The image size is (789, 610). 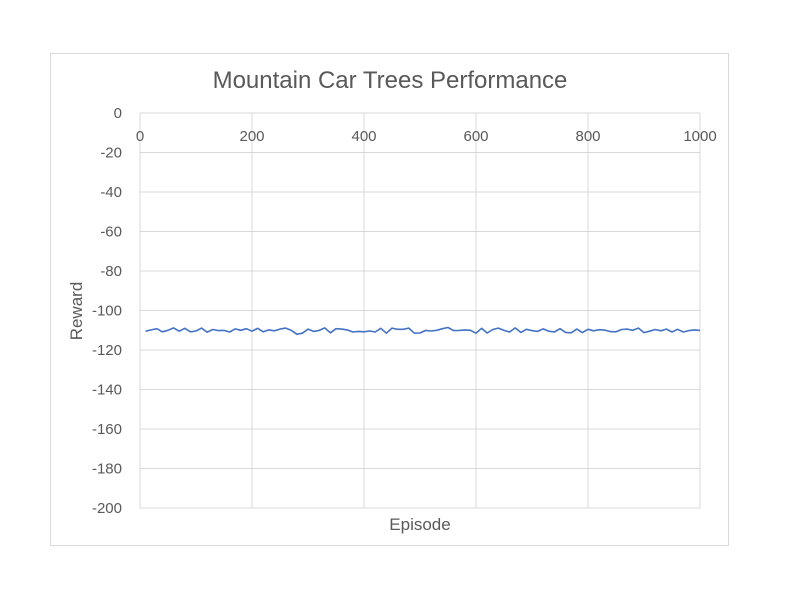 What do you see at coordinates (111, 232) in the screenshot?
I see `y-tick-label: -60` at bounding box center [111, 232].